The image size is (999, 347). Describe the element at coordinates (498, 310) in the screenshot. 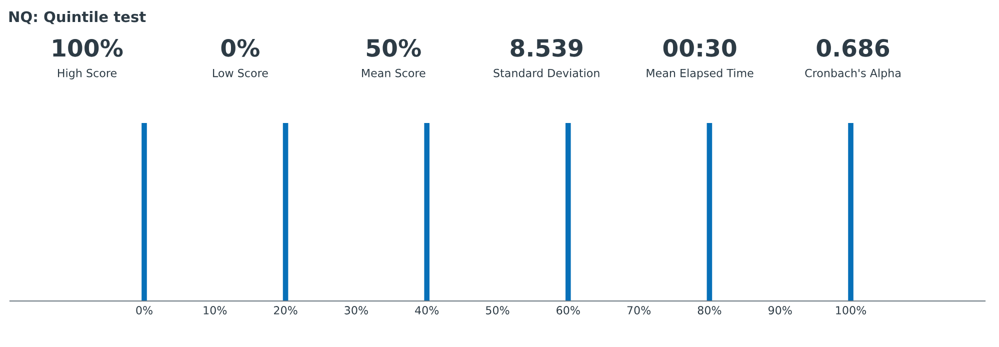

I see `x-tick-label: 50%` at that location.